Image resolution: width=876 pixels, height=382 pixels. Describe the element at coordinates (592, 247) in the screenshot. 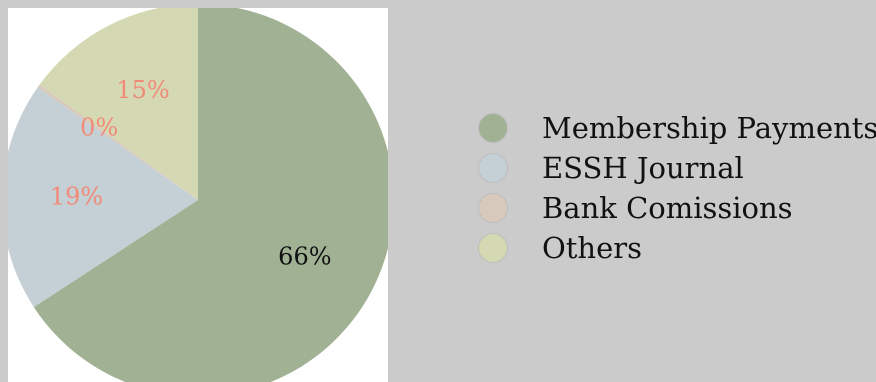

I see `legend-label: Others` at that location.